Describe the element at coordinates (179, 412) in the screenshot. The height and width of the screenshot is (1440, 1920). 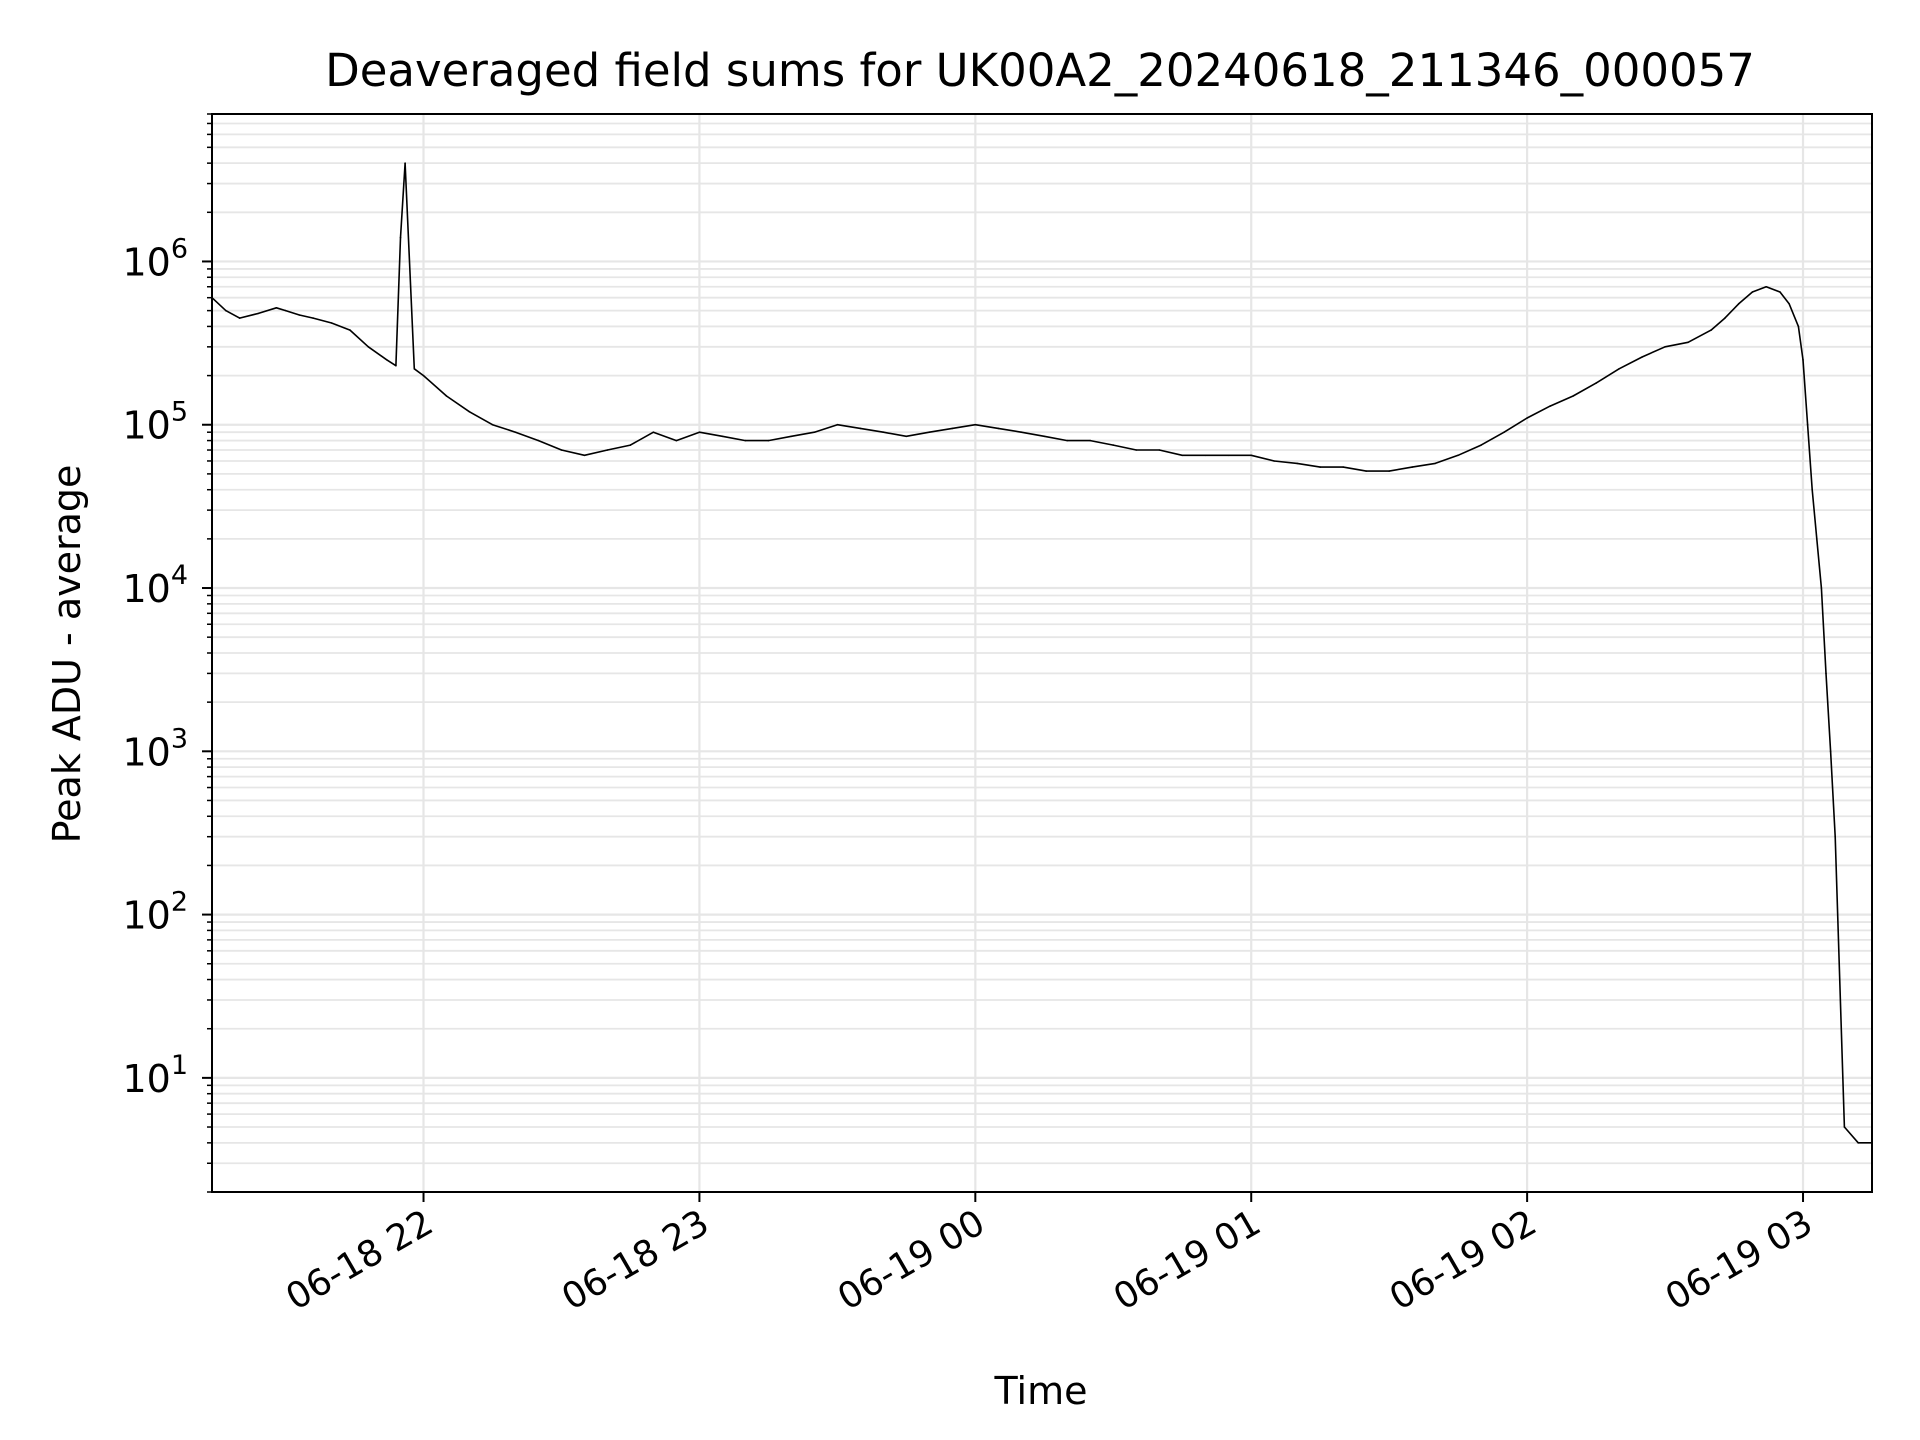
I see `y-tick-exponent: 5` at that location.